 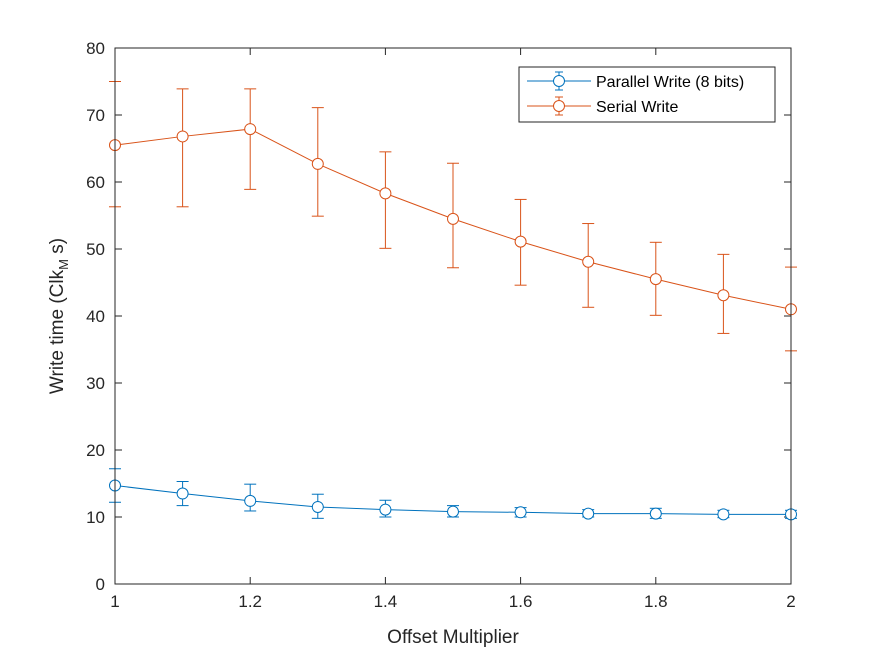 What do you see at coordinates (95, 249) in the screenshot?
I see `y-tick-label: 50` at bounding box center [95, 249].